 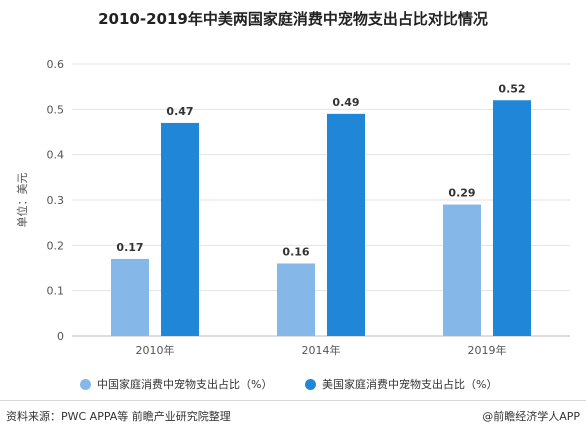 What do you see at coordinates (293, 384) in the screenshot?
I see `chart-legend: 中国家庭消费中宠物支出占比（%） 美国家庭消费中宠物支出占比（%）` at bounding box center [293, 384].